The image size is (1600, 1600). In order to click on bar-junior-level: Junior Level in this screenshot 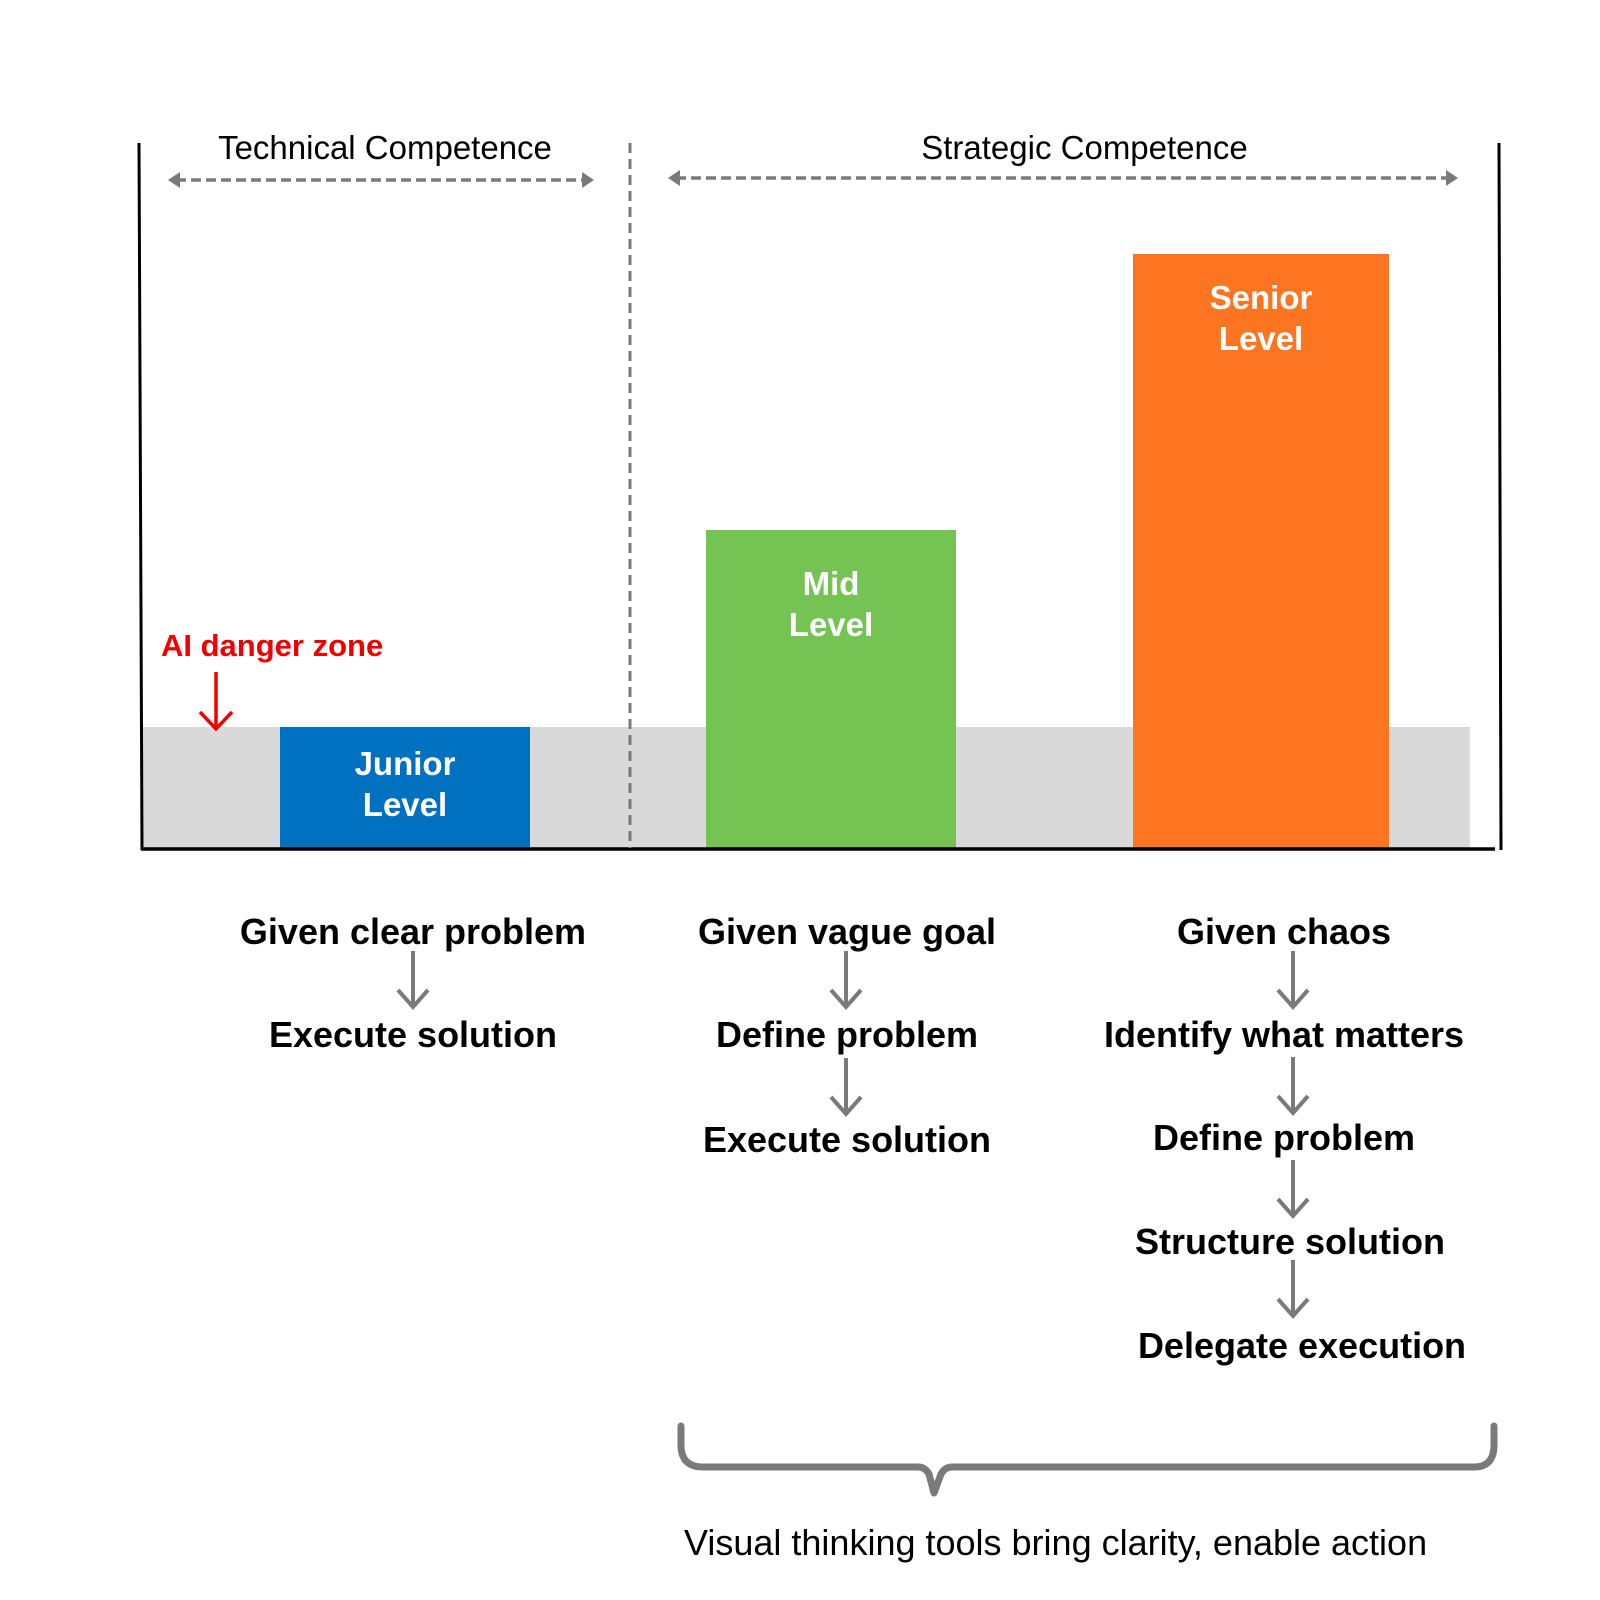, I will do `click(405, 787)`.